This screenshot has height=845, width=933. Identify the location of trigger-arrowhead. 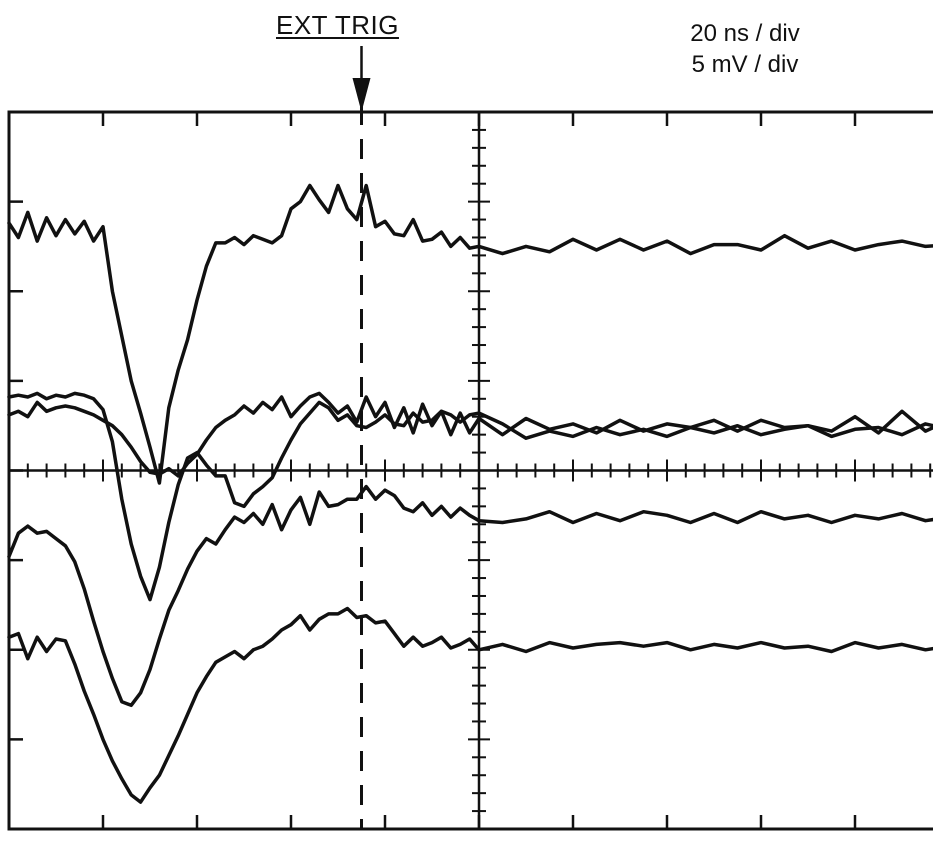
(361, 95).